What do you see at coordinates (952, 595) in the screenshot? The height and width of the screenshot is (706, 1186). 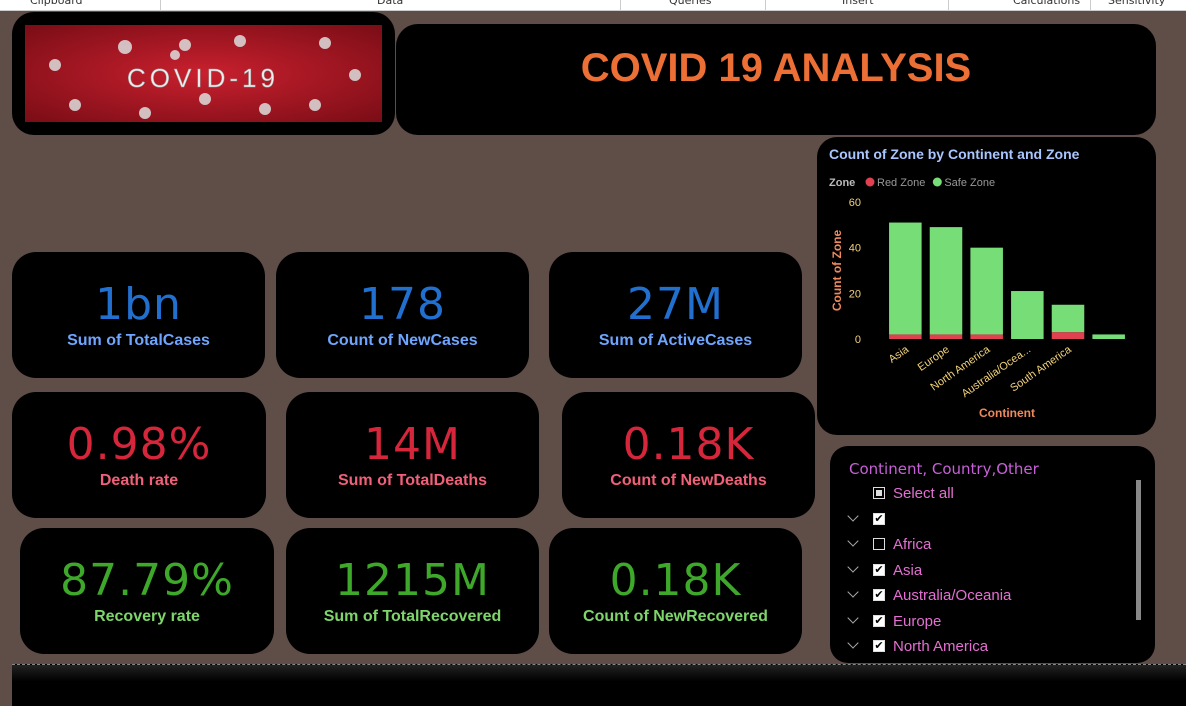 I see `item-label: Australia/Oceania` at bounding box center [952, 595].